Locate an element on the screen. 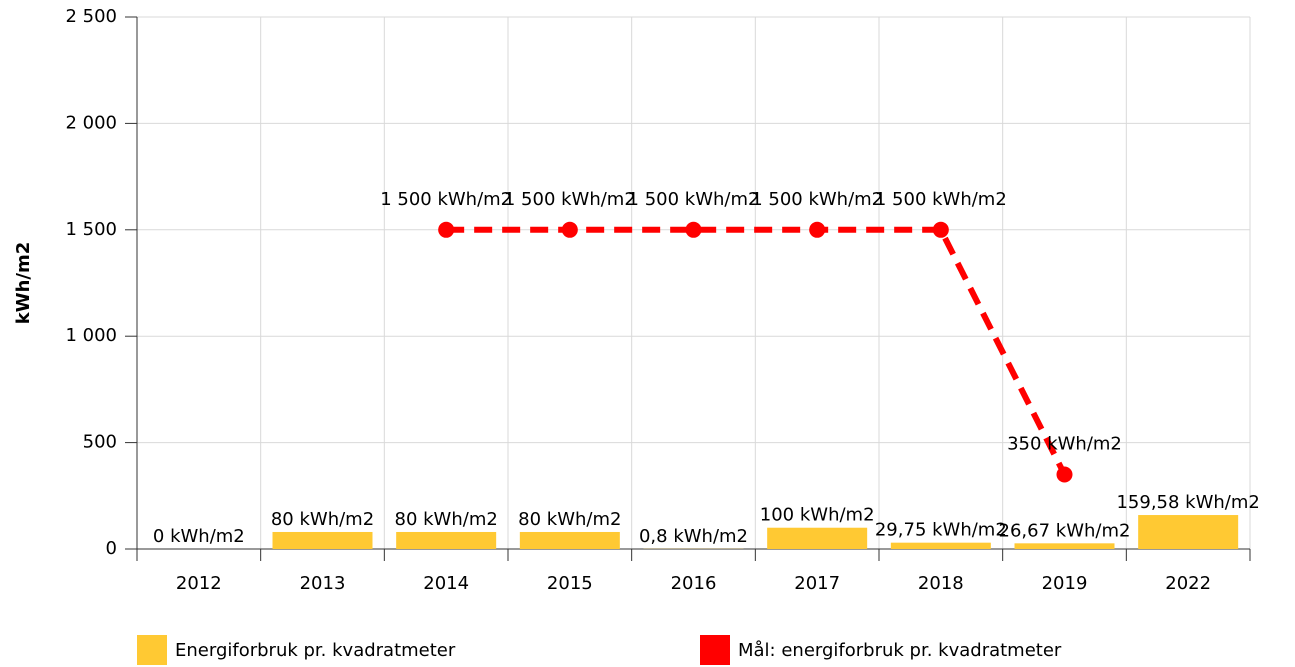 The width and height of the screenshot is (1295, 667). x-tick-label: 2015 is located at coordinates (570, 583).